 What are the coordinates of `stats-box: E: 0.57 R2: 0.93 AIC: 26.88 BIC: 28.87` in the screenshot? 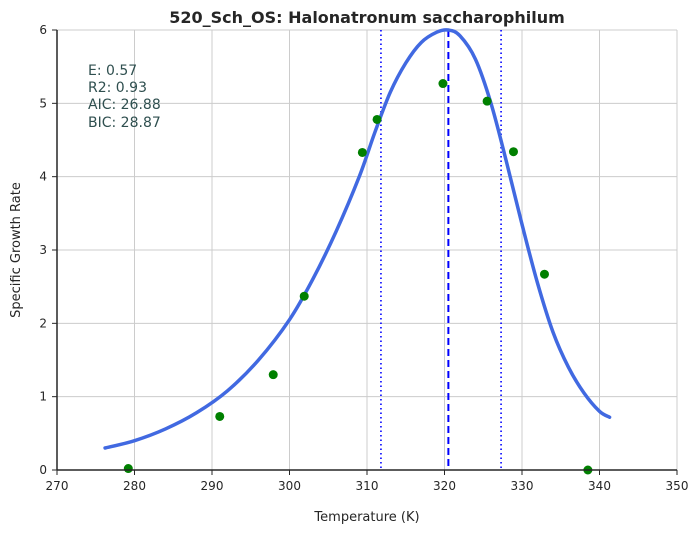 It's located at (124, 97).